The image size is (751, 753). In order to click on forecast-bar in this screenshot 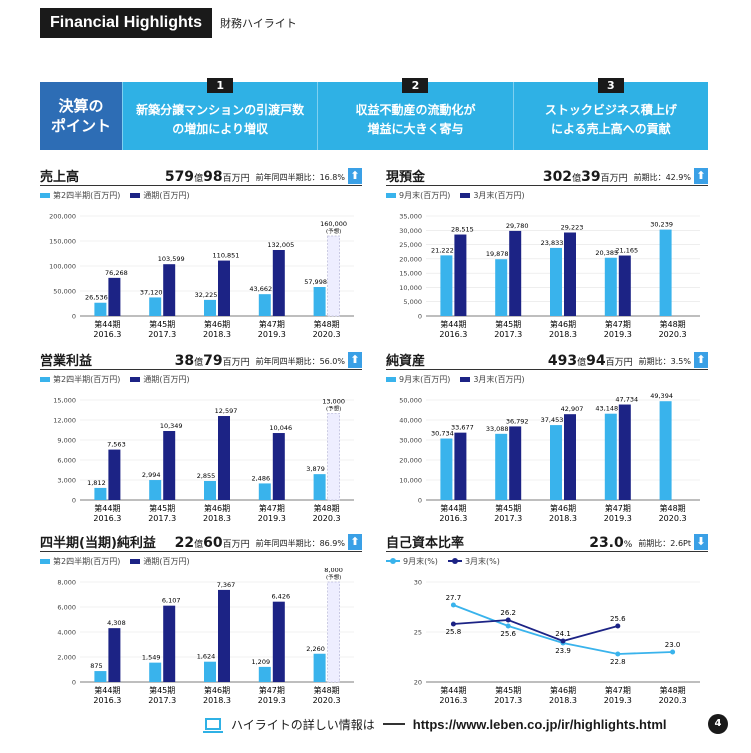, I will do `click(333, 632)`.